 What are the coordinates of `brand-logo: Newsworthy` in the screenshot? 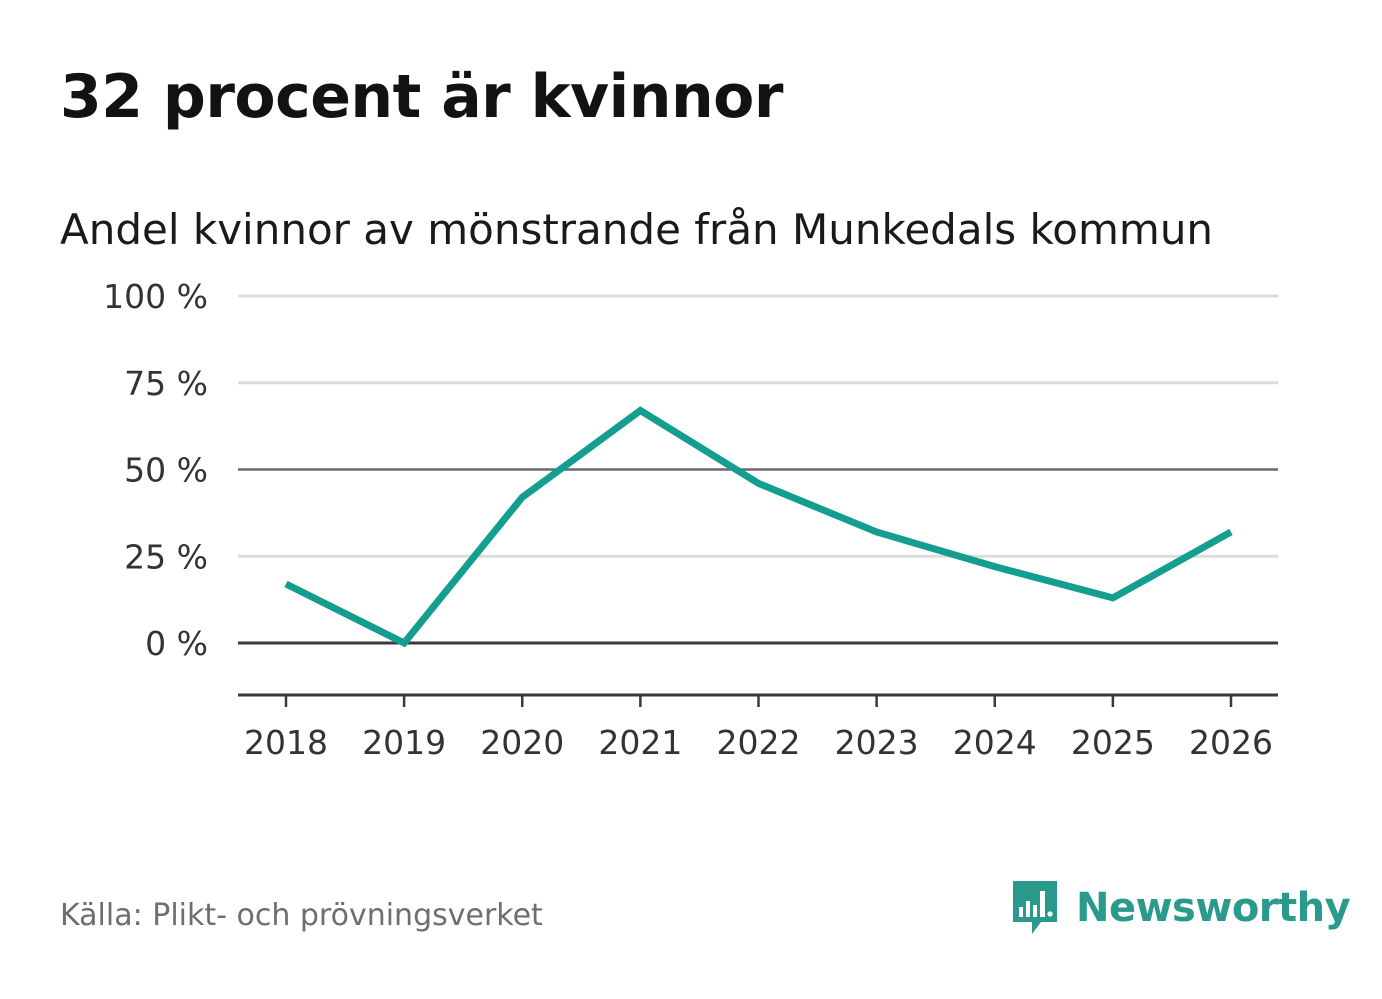 It's located at (1180, 908).